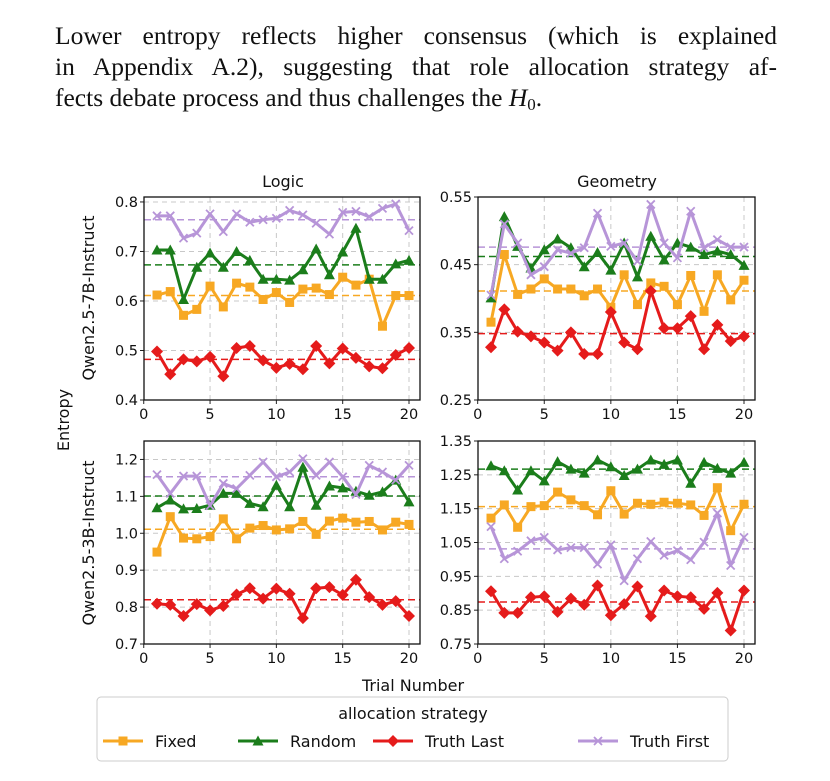 This screenshot has width=830, height=781. Describe the element at coordinates (477, 659) in the screenshot. I see `x-tick-label: 0` at that location.